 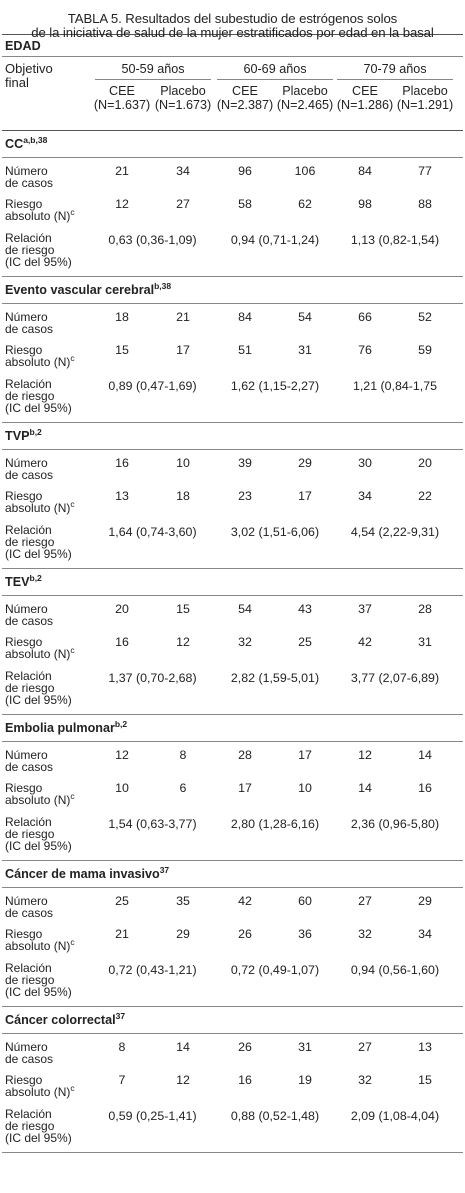 I want to click on section-header: Evento vascular cerebralb,38, so click(x=232, y=290).